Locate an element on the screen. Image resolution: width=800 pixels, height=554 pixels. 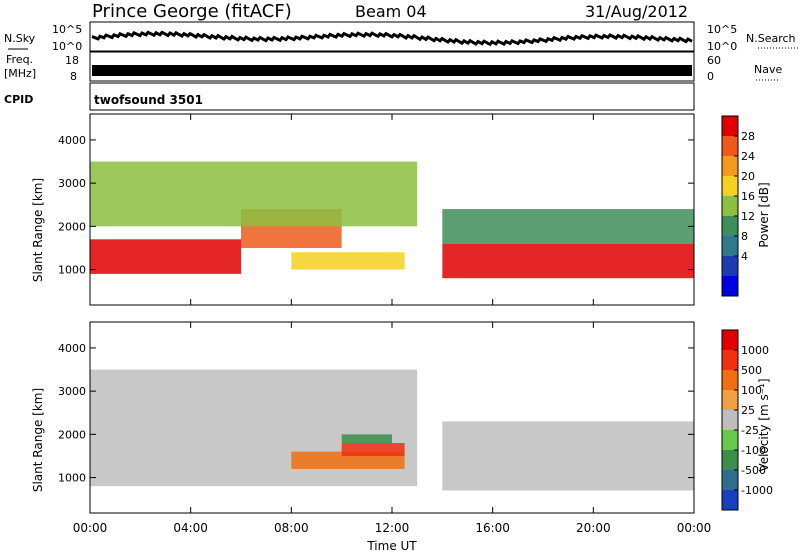
x-tick-label: 12:00 is located at coordinates (392, 528).